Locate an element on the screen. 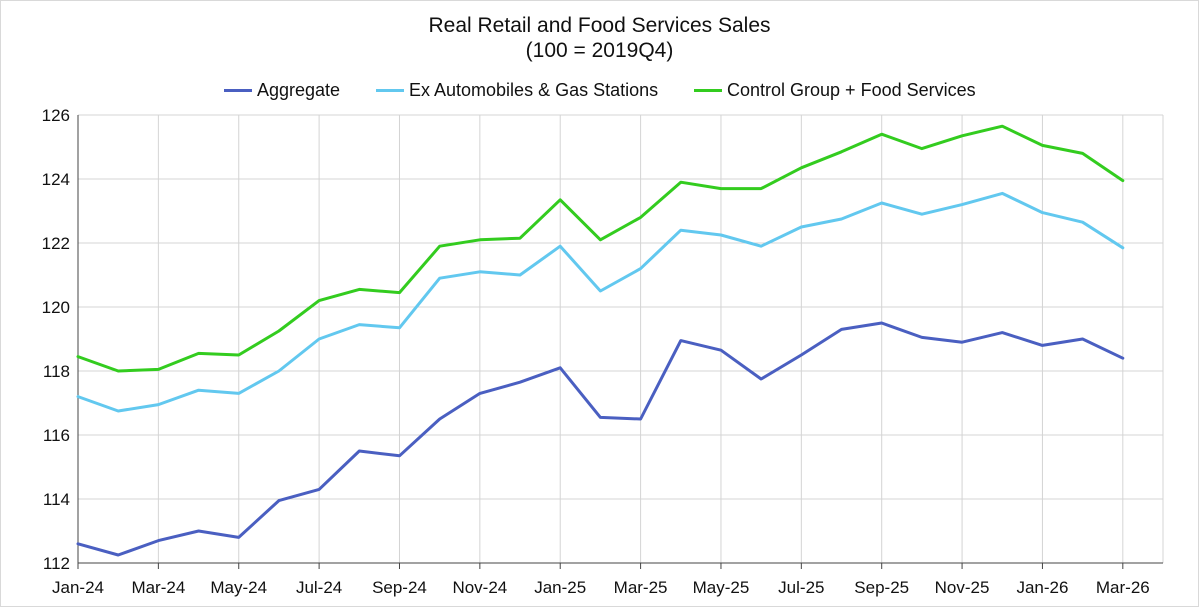 The width and height of the screenshot is (1199, 607). x-tick-label: May-25 is located at coordinates (721, 587).